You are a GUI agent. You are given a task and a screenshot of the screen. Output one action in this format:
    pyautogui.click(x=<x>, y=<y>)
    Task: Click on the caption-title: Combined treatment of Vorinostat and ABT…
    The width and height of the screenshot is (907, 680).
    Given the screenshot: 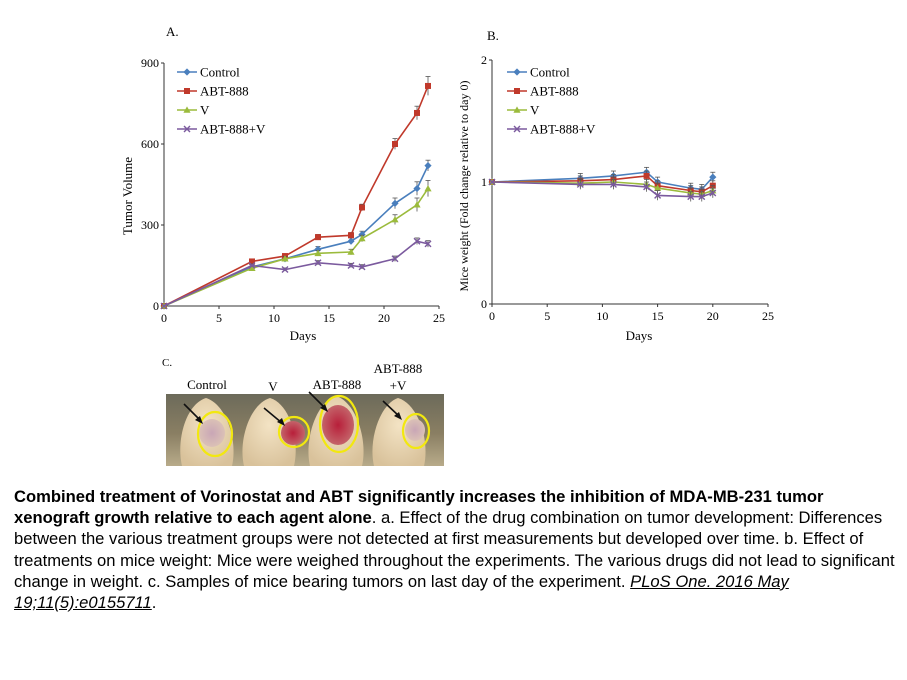 What is the action you would take?
    pyautogui.click(x=419, y=507)
    